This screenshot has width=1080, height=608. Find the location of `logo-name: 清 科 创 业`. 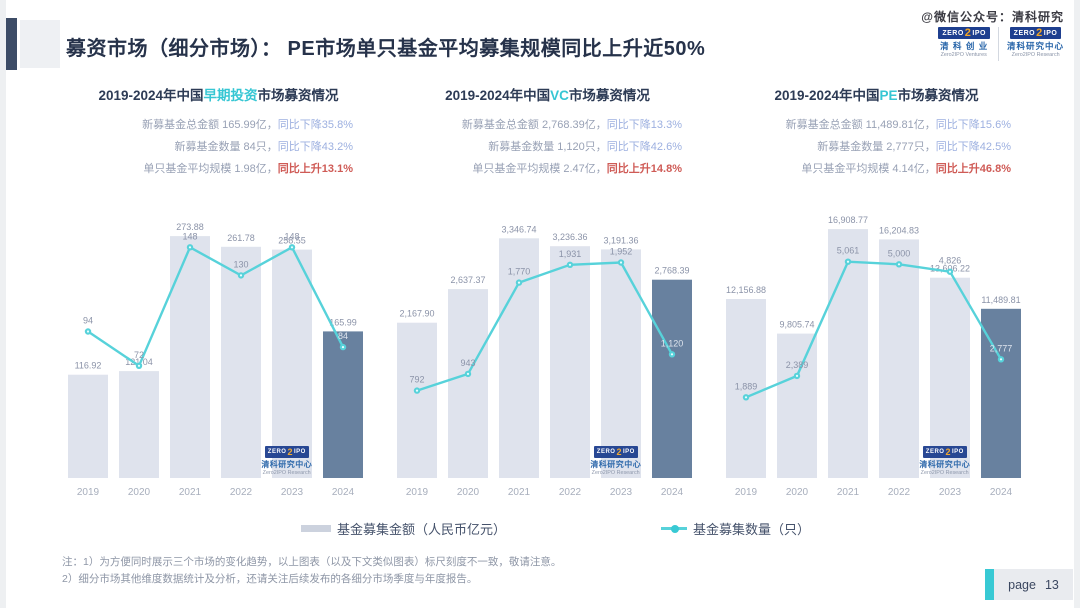

logo-name: 清 科 创 业 is located at coordinates (964, 46).